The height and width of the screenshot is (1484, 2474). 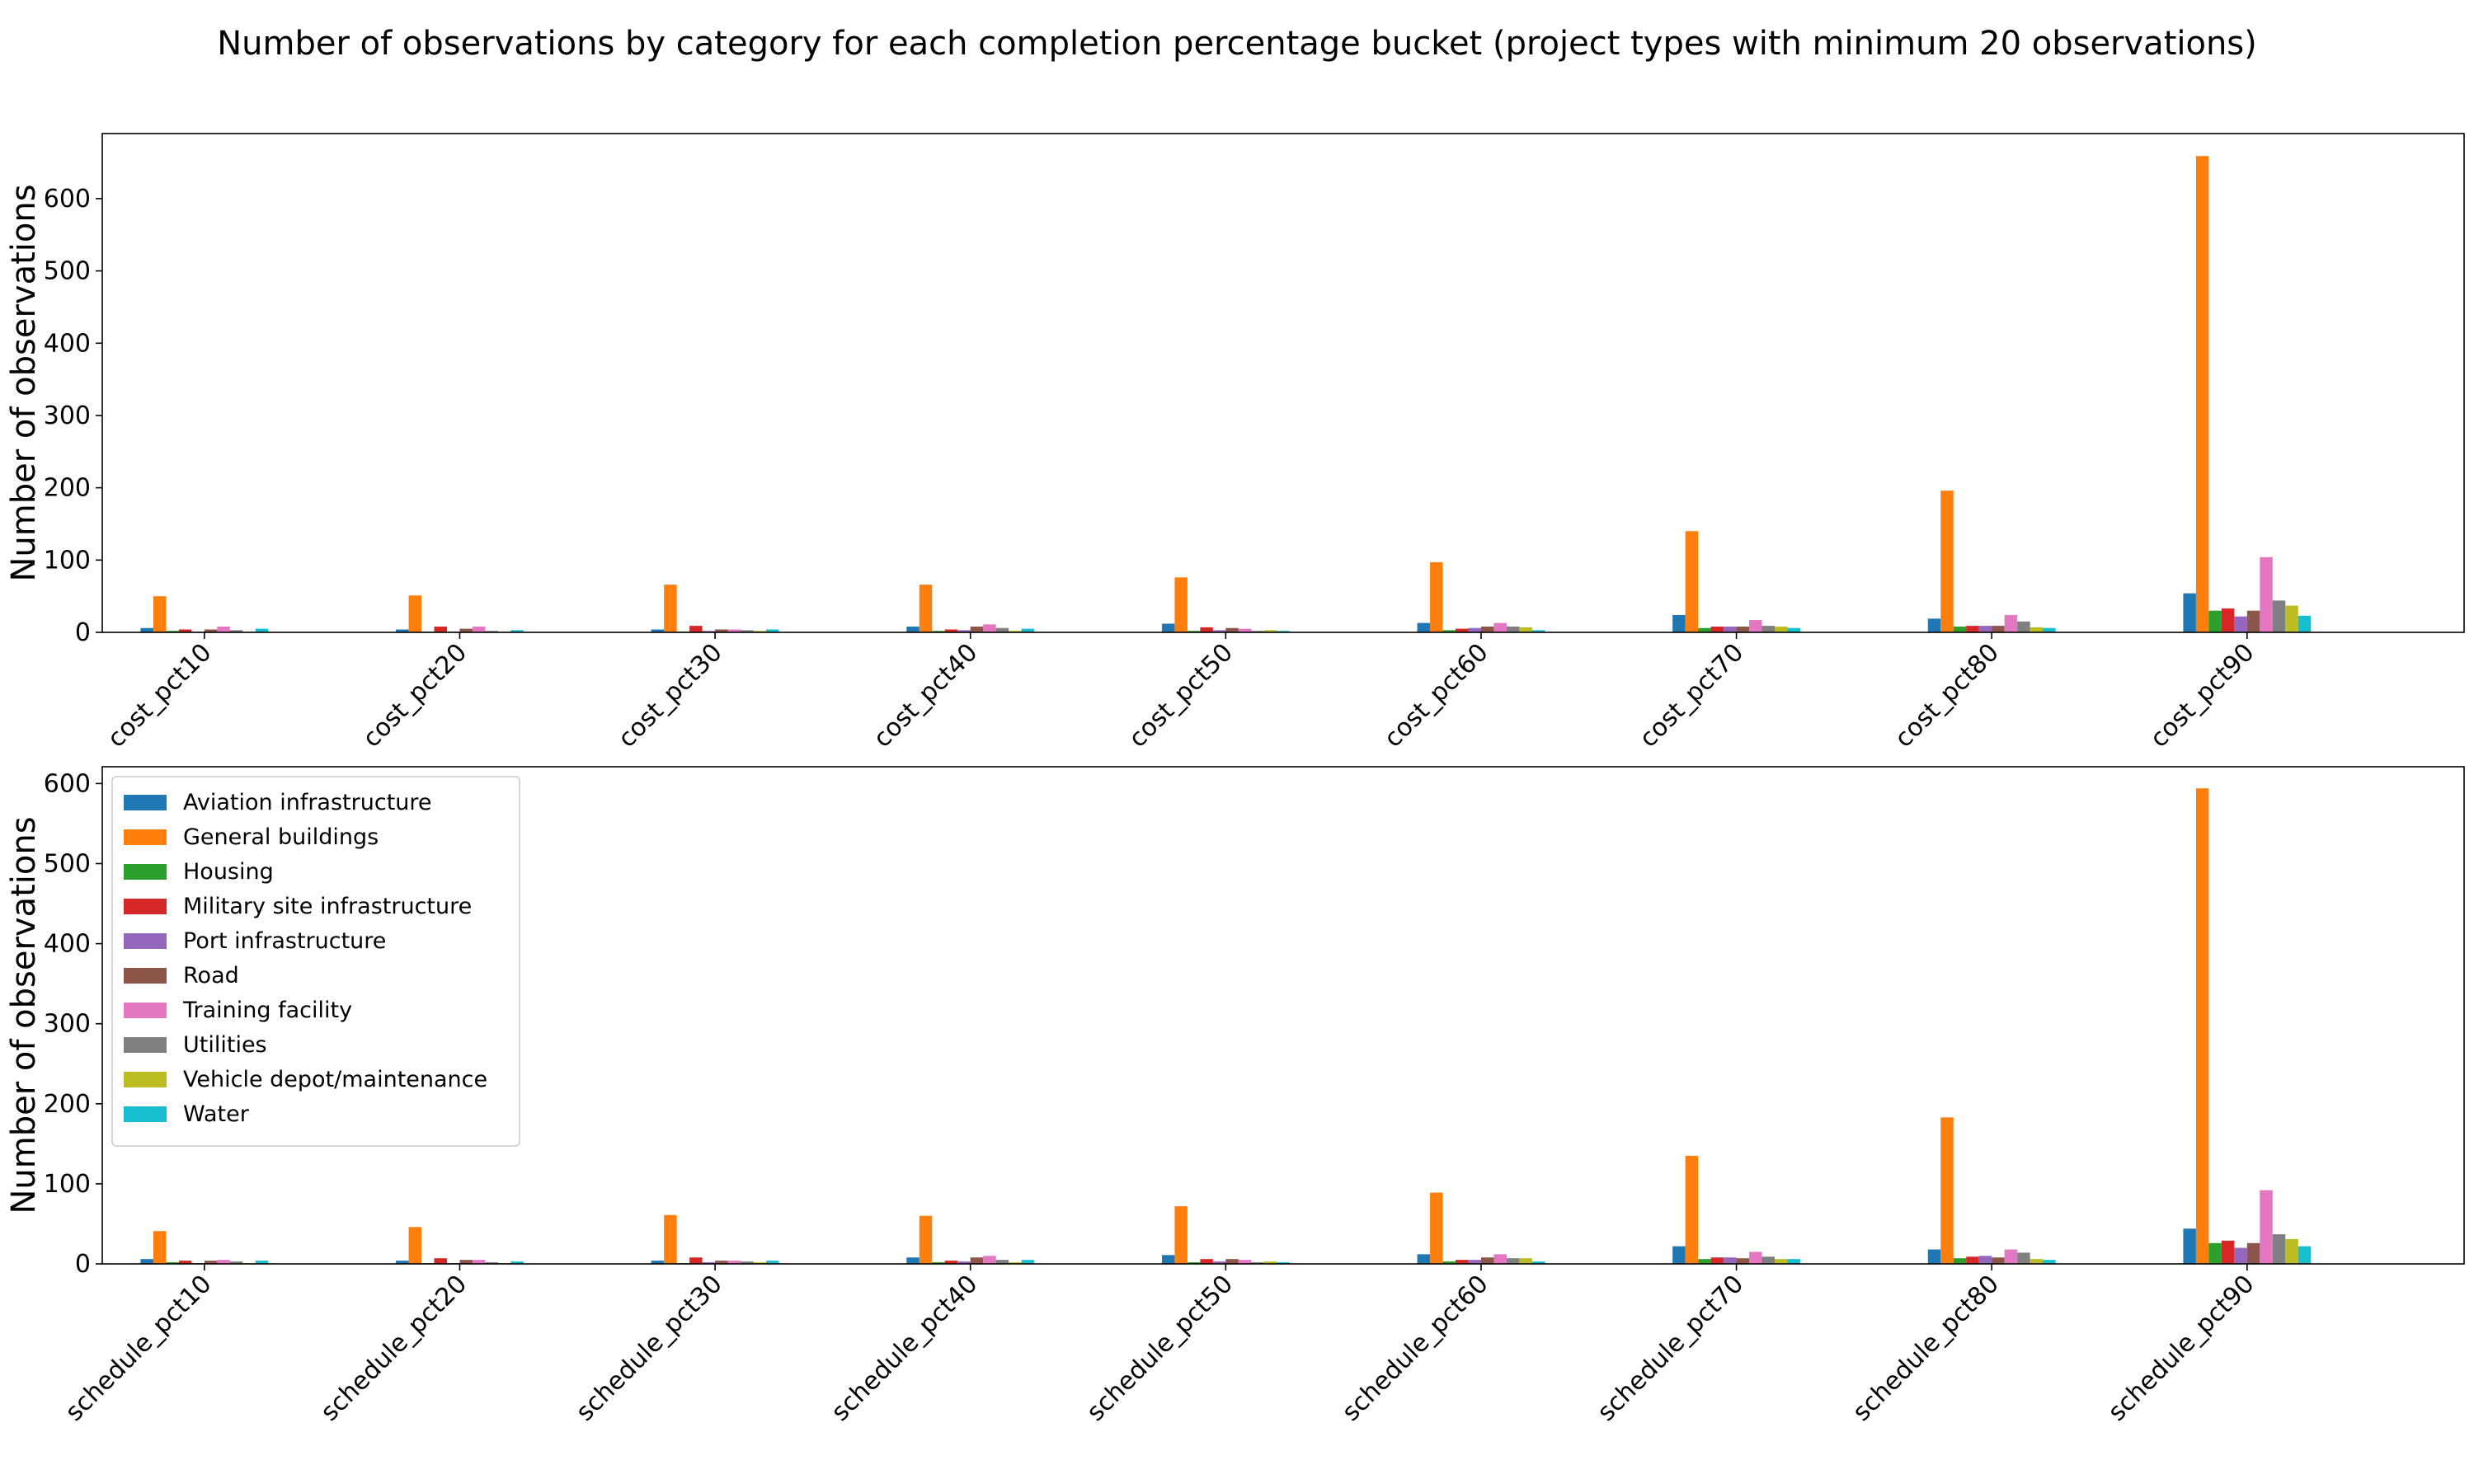 I want to click on legend-label-1: General buildings, so click(x=281, y=837).